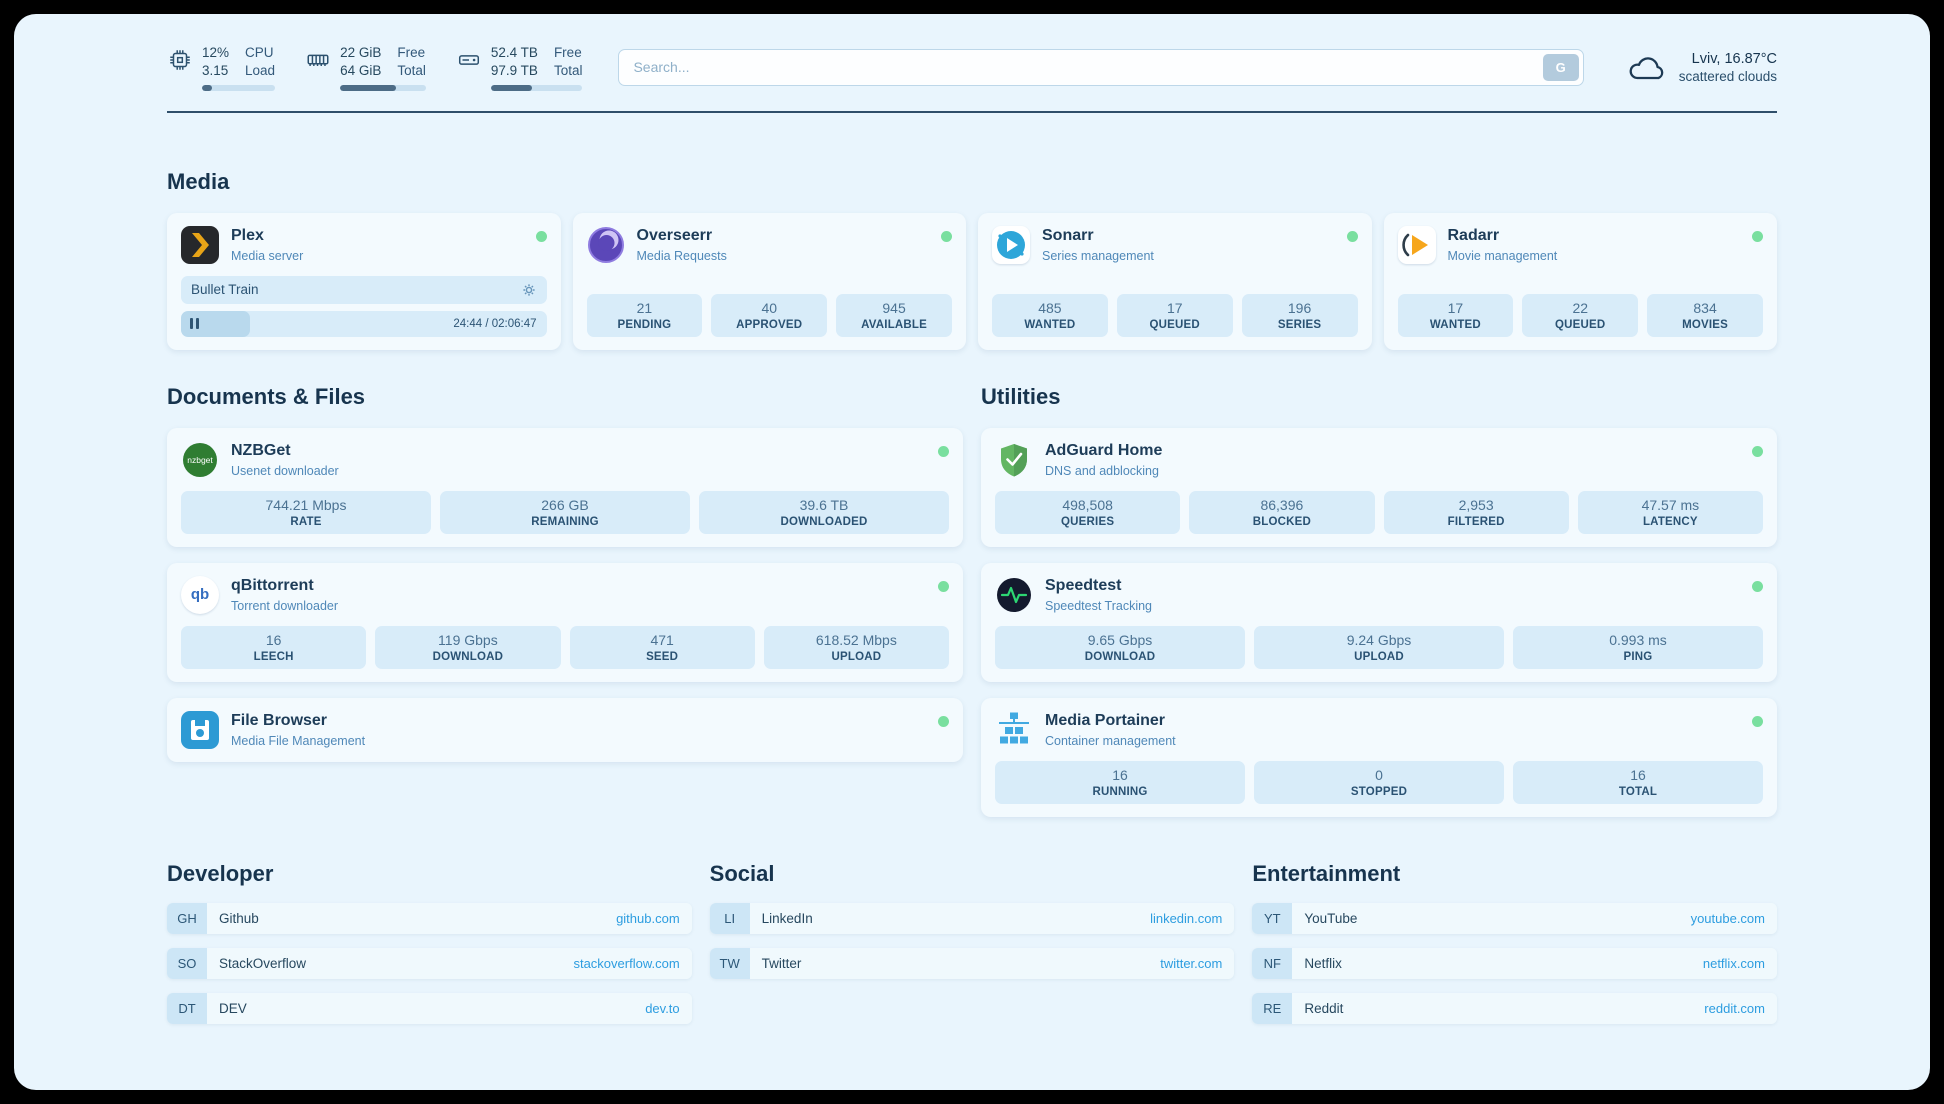 This screenshot has height=1104, width=1944. I want to click on app-card-nzbget: nzbget NZBGet Usenet downloader 74, so click(565, 487).